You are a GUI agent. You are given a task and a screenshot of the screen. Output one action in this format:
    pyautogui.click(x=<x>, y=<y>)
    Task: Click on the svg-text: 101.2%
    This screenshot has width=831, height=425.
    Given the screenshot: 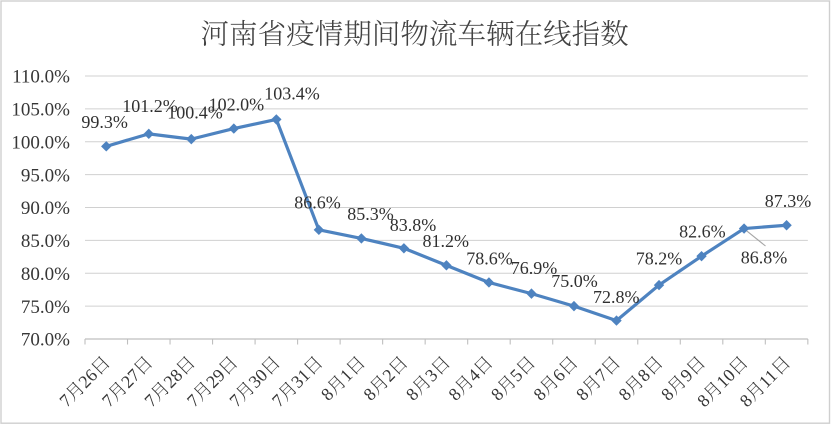 What is the action you would take?
    pyautogui.click(x=150, y=106)
    